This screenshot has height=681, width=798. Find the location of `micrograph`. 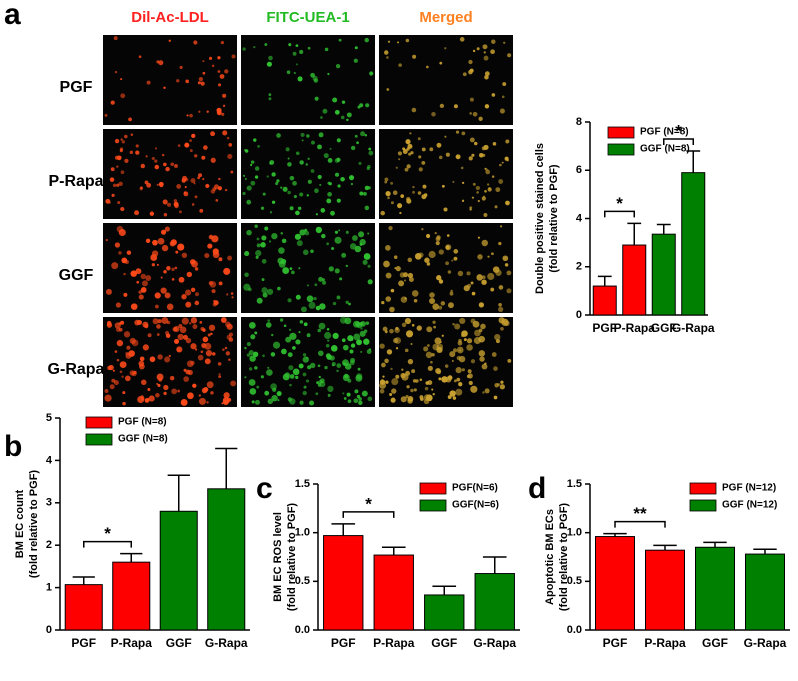

micrograph is located at coordinates (446, 362).